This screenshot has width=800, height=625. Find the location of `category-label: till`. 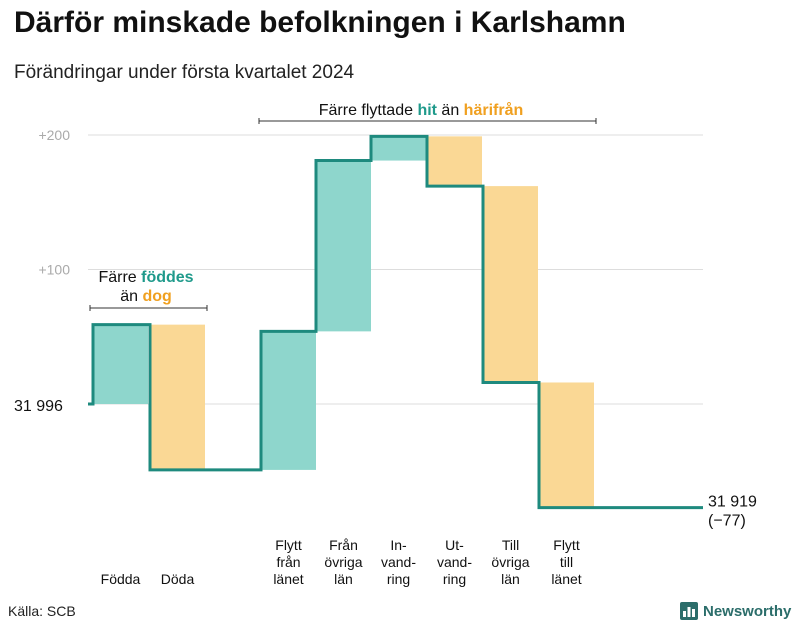

category-label: till is located at coordinates (566, 562).